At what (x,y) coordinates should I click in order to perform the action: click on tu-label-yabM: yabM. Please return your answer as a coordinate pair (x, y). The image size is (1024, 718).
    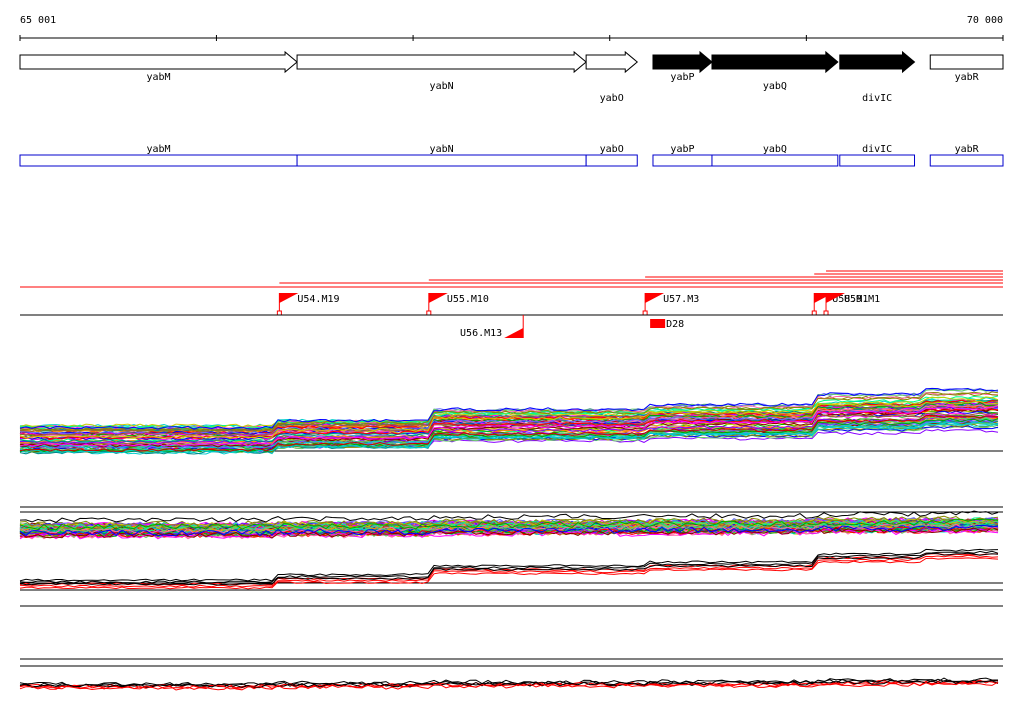
    Looking at the image, I should click on (158, 149).